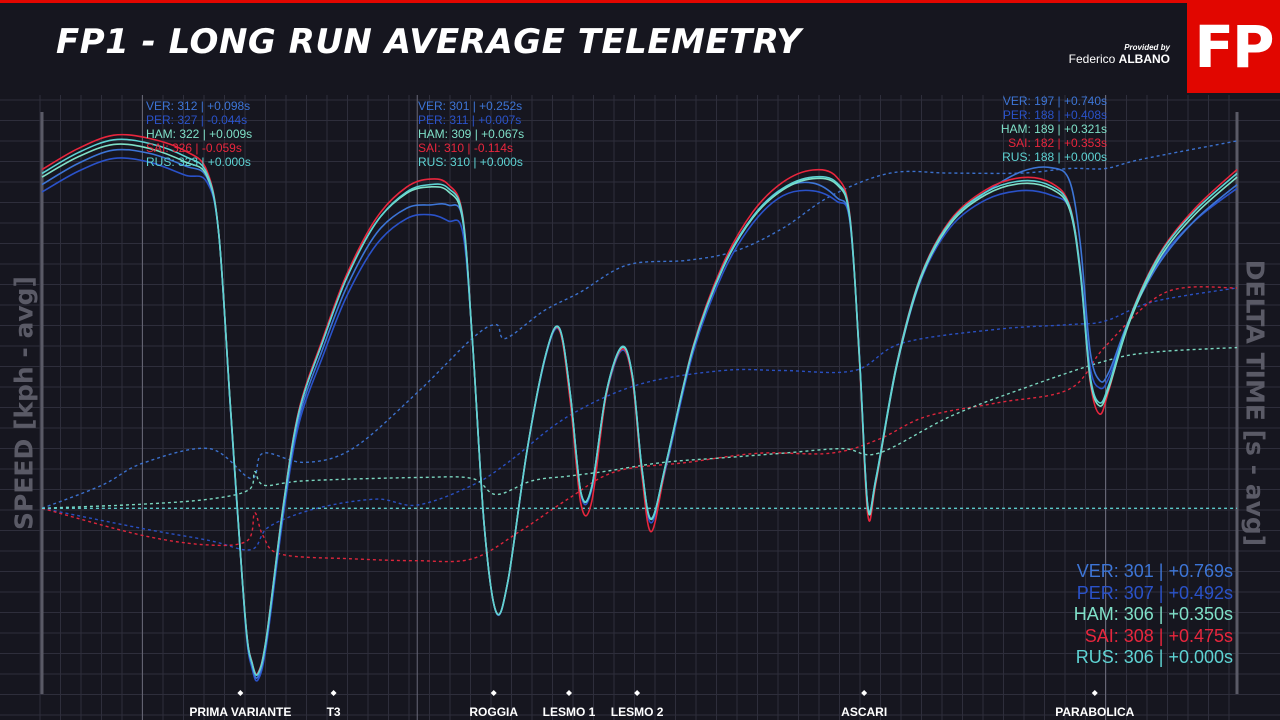 This screenshot has height=720, width=1280. Describe the element at coordinates (1154, 592) in the screenshot. I see `summary-row: PER: 307 | +0.492s` at that location.